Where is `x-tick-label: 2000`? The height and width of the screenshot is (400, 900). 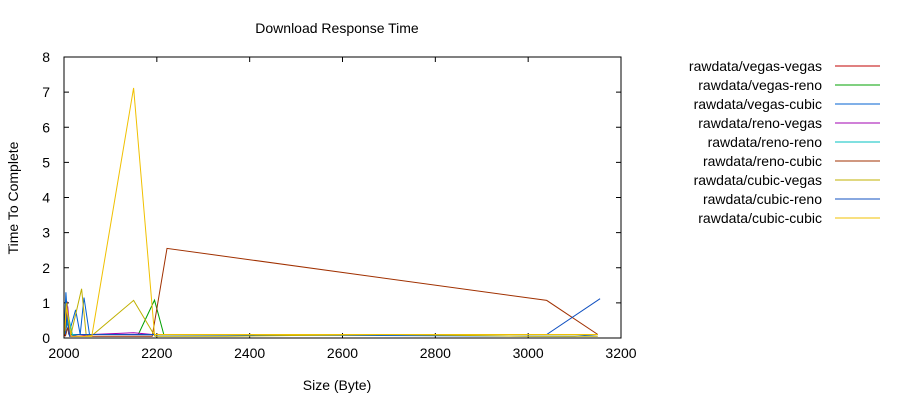
x-tick-label: 2000 is located at coordinates (63, 353).